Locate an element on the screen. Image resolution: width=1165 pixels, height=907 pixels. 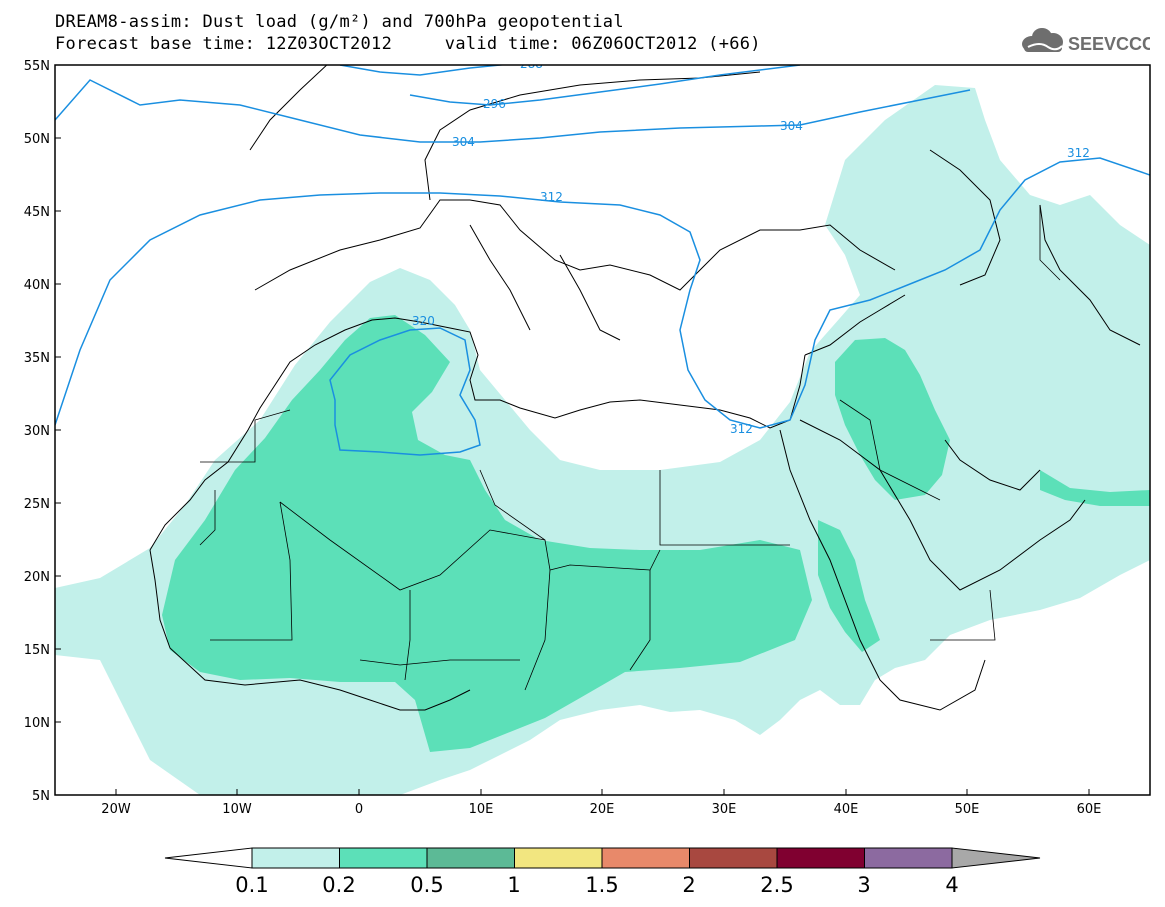
contour-label-312-caspian: 312 is located at coordinates (1078, 153).